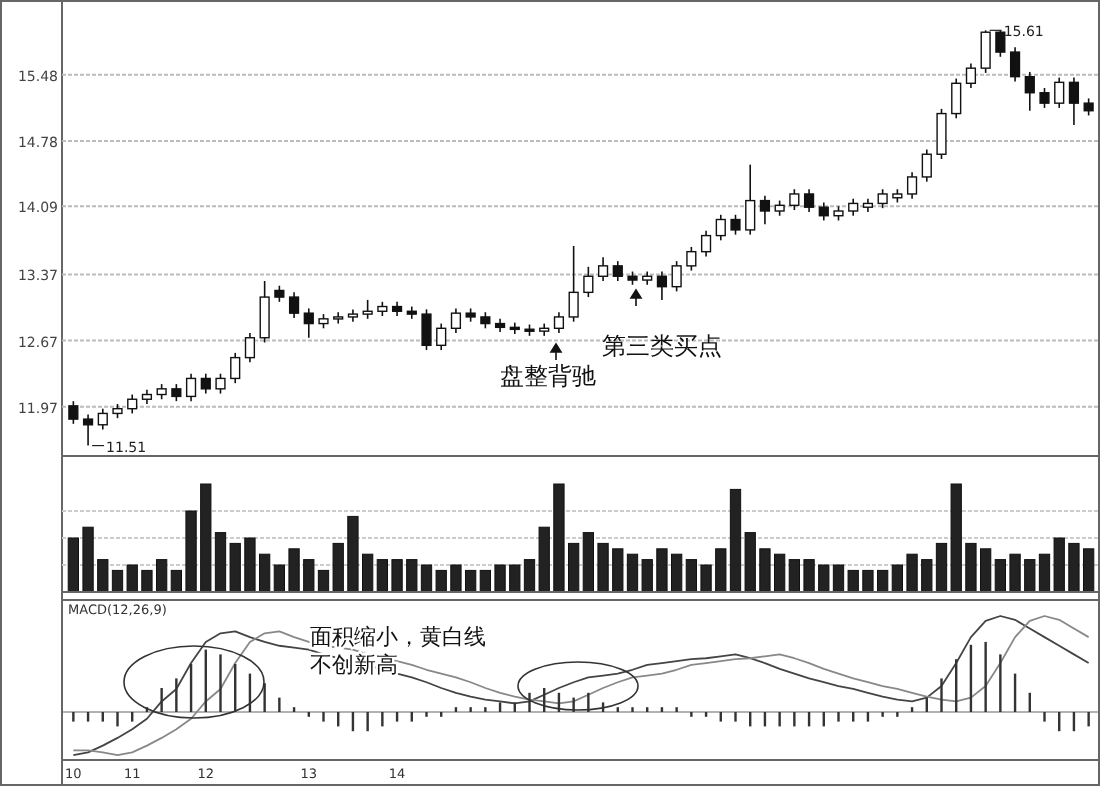 This screenshot has height=788, width=1100. Describe the element at coordinates (398, 637) in the screenshot. I see `annotation: 面积缩小，黄白线` at that location.